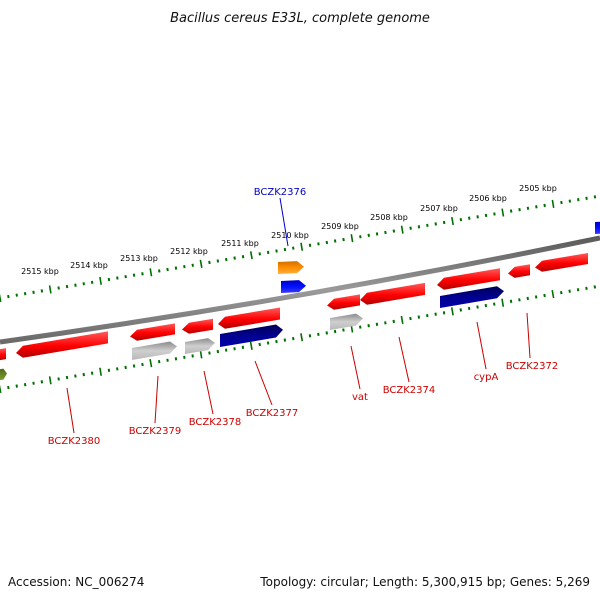  I want to click on scale-label: 2505 kbp, so click(538, 188).